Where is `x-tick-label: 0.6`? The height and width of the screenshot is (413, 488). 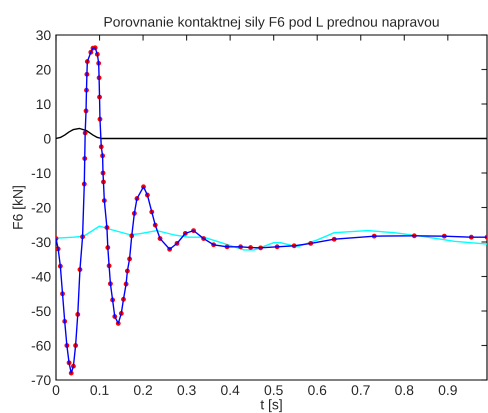 x-tick-label: 0.6 is located at coordinates (317, 390).